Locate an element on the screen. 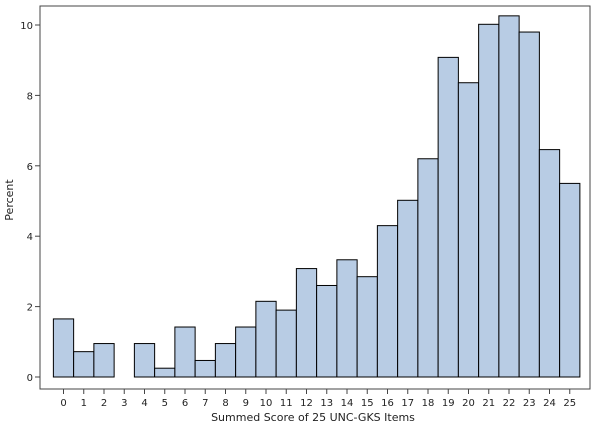  y-tick-label-10: 10 is located at coordinates (26, 26).